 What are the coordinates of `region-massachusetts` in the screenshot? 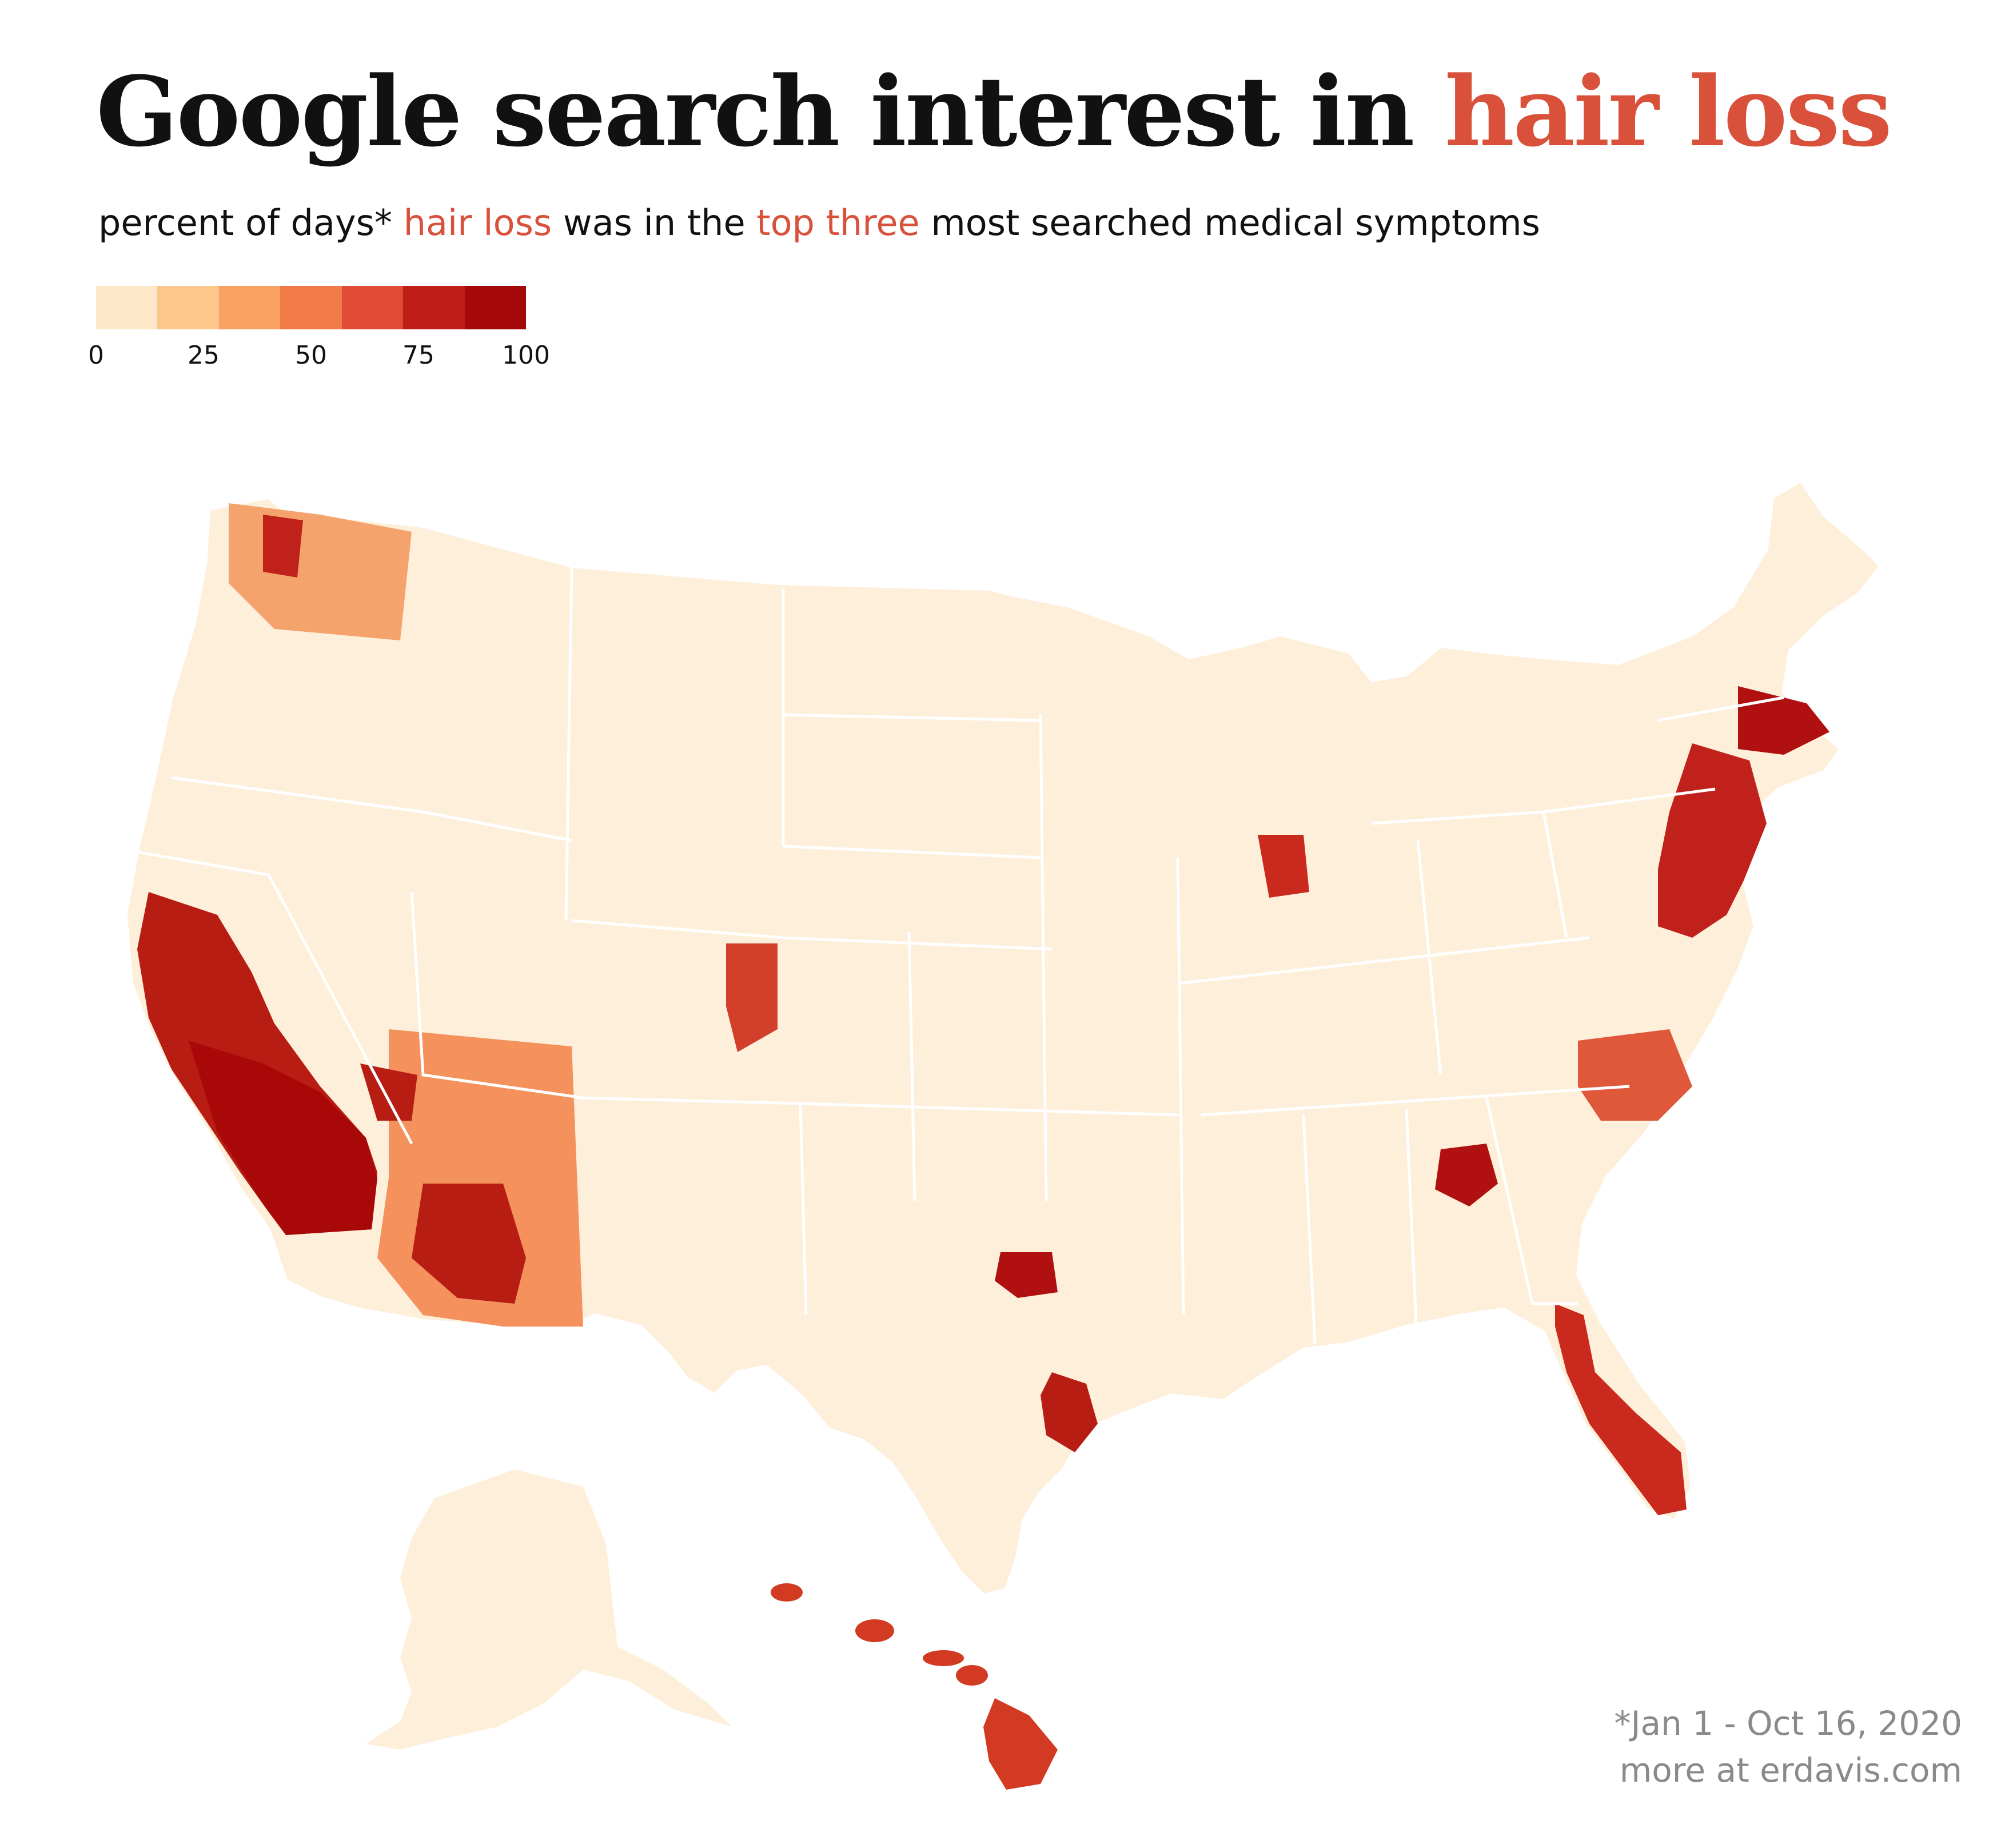 It's located at (1784, 720).